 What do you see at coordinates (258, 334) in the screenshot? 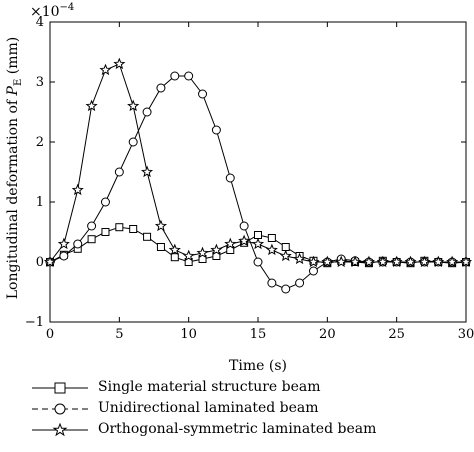
I see `x-tick-label: 15` at bounding box center [258, 334].